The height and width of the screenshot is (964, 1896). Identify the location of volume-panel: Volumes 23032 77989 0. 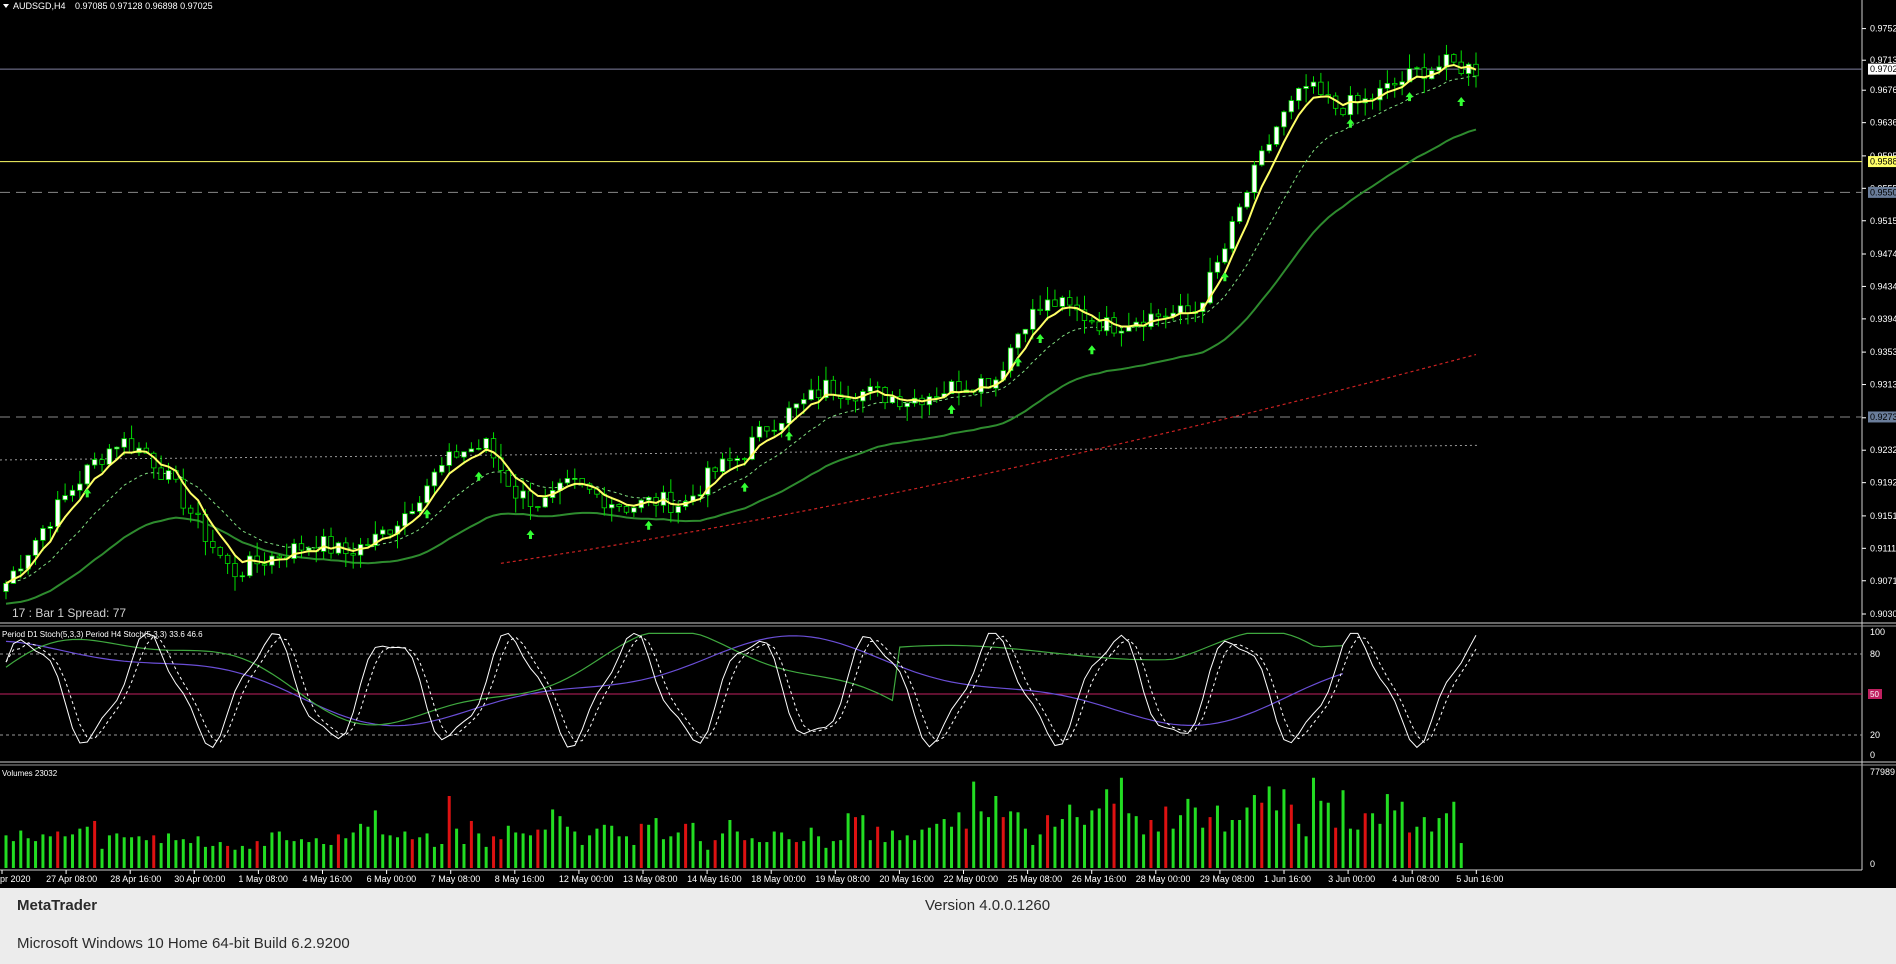
(948, 818).